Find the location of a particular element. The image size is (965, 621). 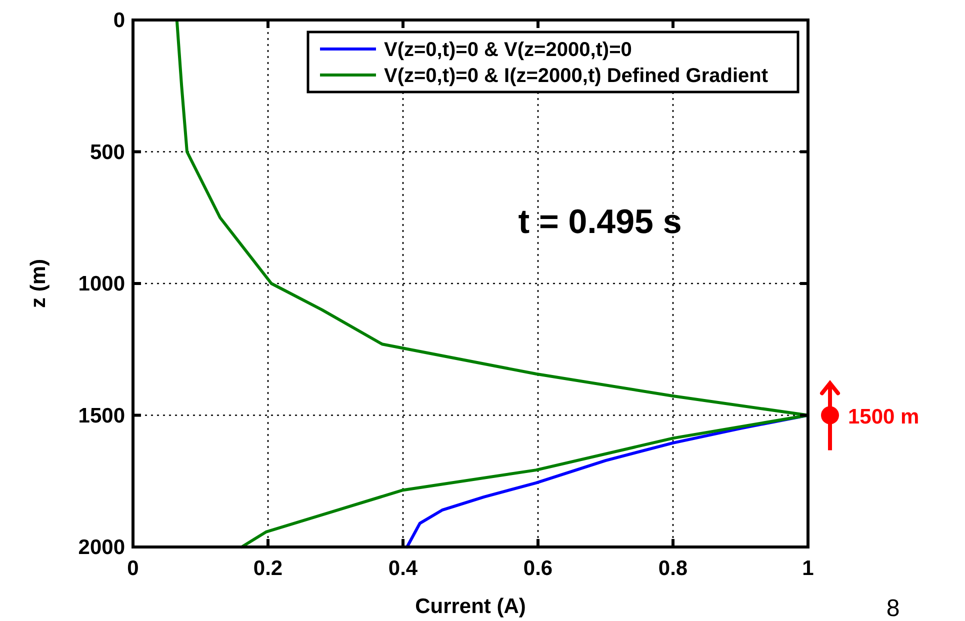

x-tick-label: 0.6 is located at coordinates (538, 568).